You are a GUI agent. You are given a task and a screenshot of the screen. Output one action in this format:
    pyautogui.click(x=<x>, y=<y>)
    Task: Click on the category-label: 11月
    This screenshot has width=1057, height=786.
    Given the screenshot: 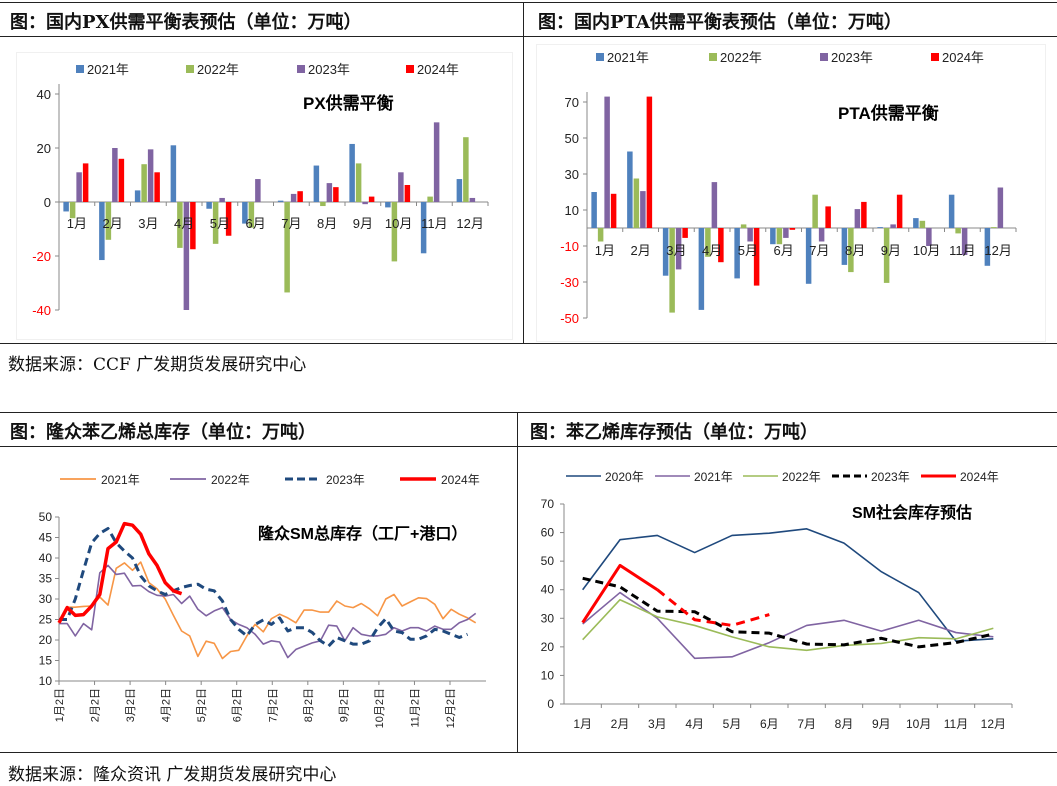 What is the action you would take?
    pyautogui.click(x=434, y=223)
    